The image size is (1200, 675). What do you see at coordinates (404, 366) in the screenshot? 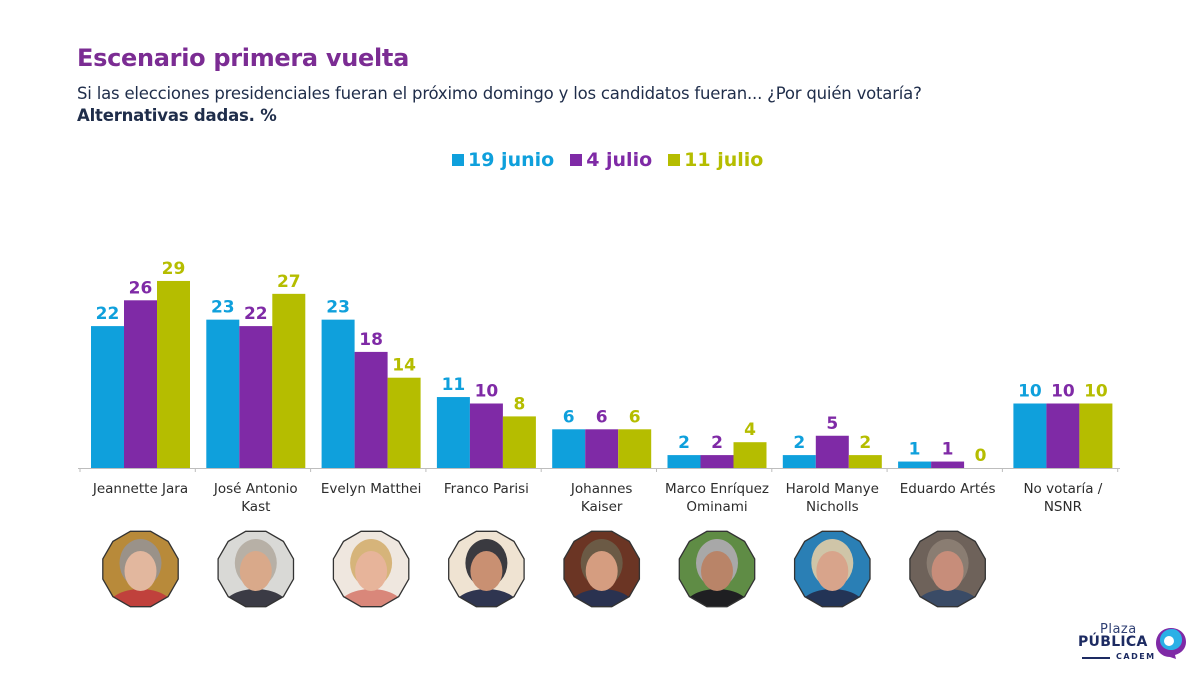
I see `bar-value-label: 14` at bounding box center [404, 366].